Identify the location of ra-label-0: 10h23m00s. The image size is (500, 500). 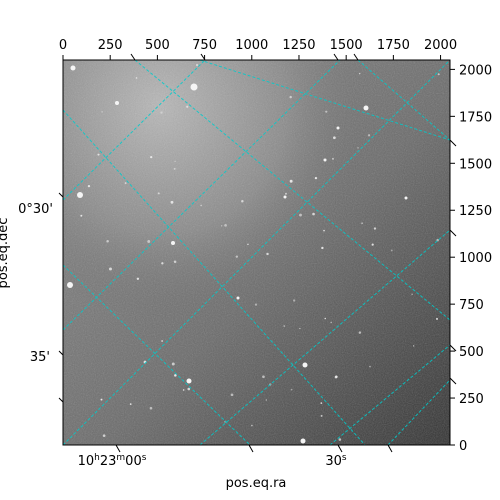
(112, 461).